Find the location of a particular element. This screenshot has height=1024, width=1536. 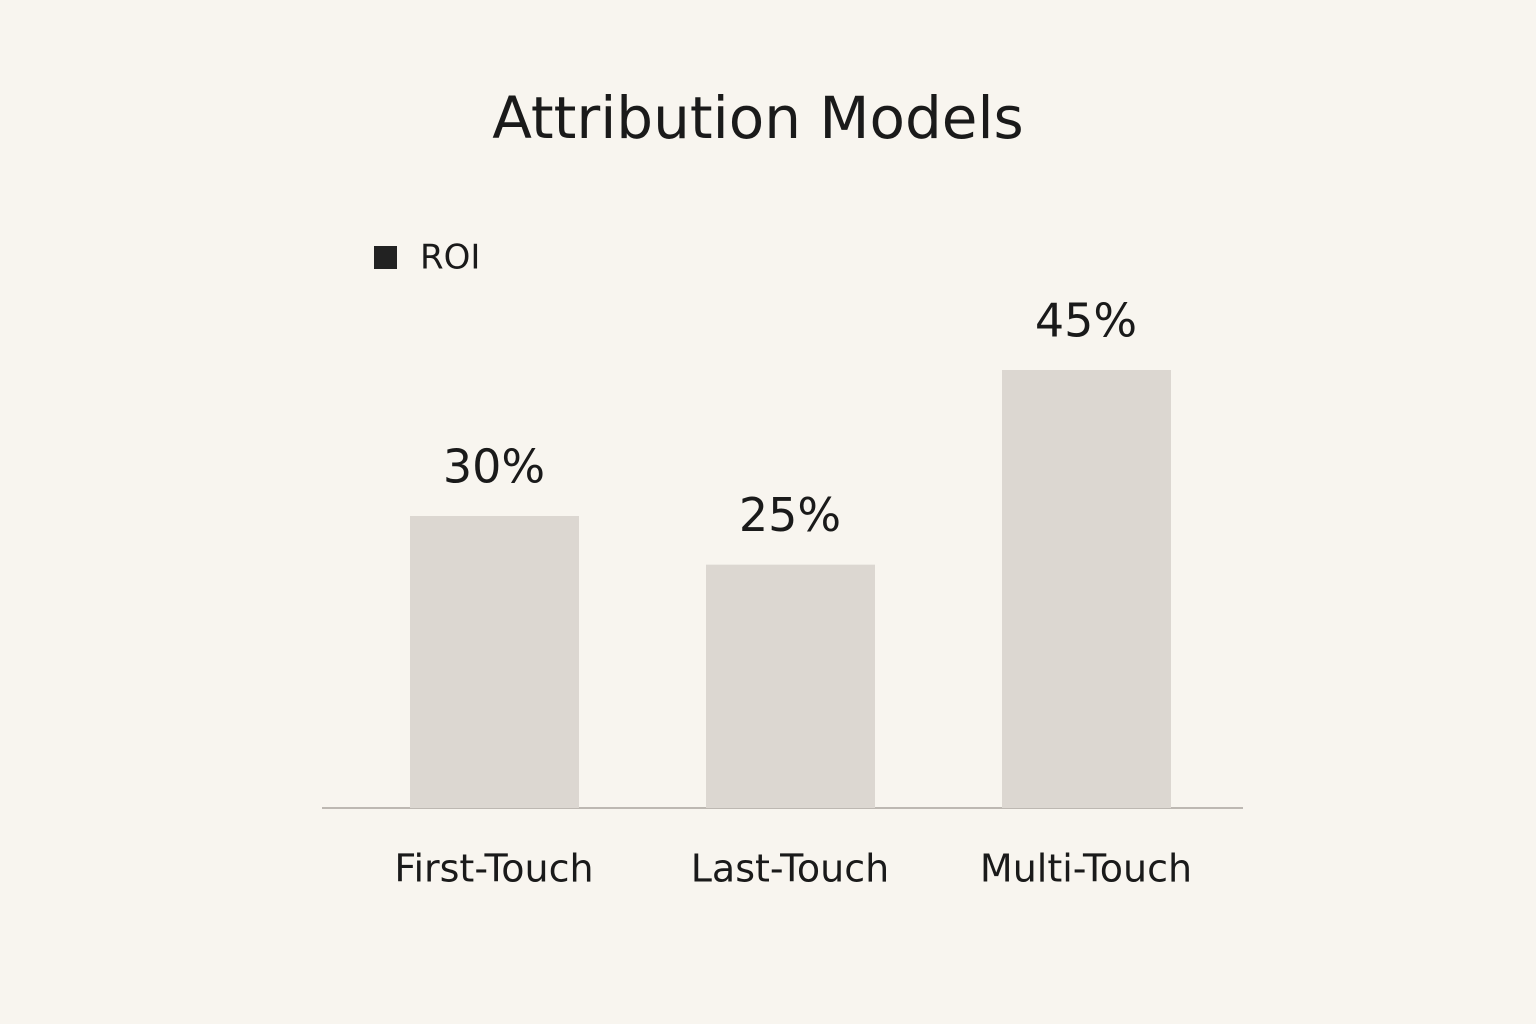

x-tick-label: First-Touch is located at coordinates (493, 869).